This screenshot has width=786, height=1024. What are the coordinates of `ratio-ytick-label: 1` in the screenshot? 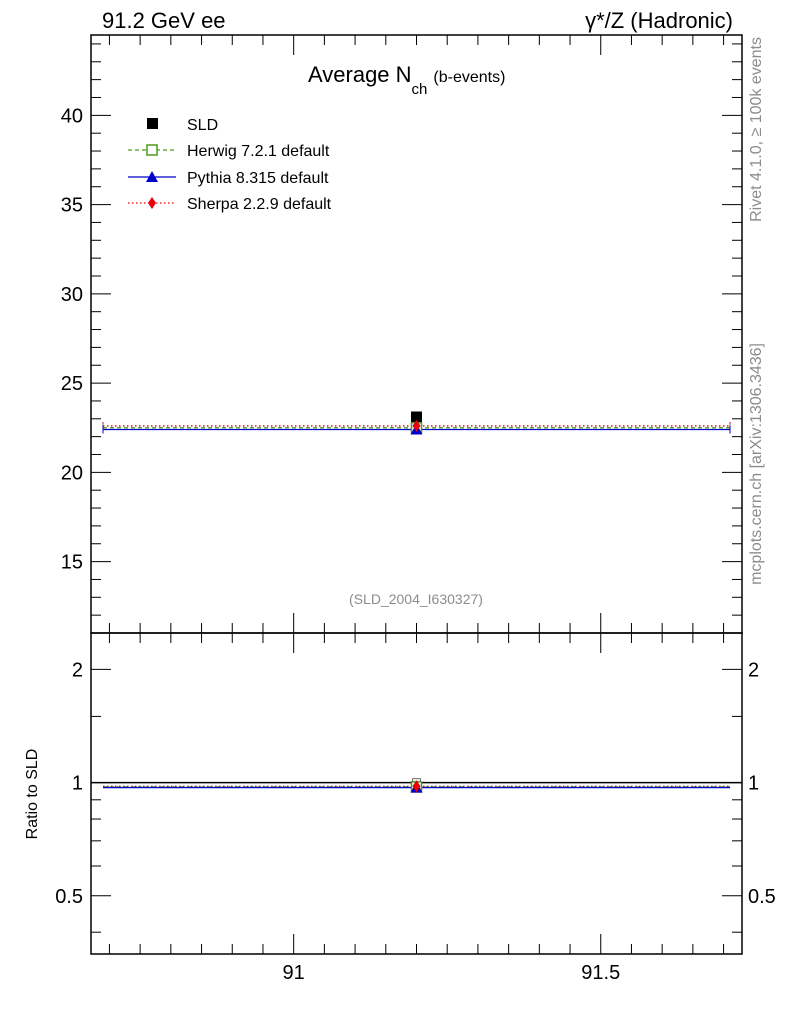 It's located at (77, 784).